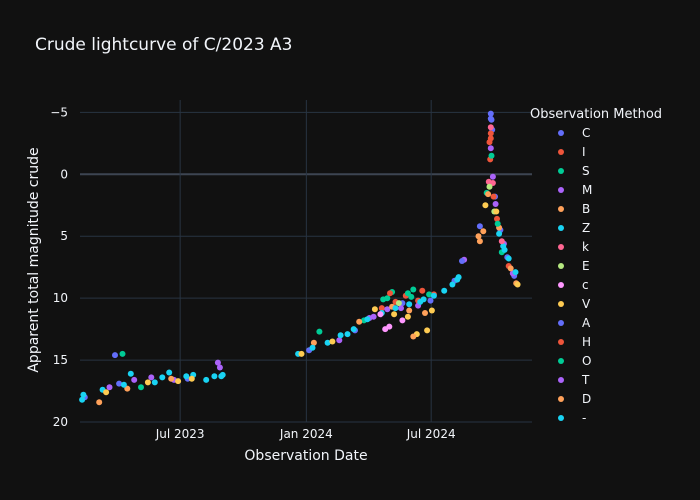 The width and height of the screenshot is (700, 500). I want to click on legend-item: C, so click(574, 133).